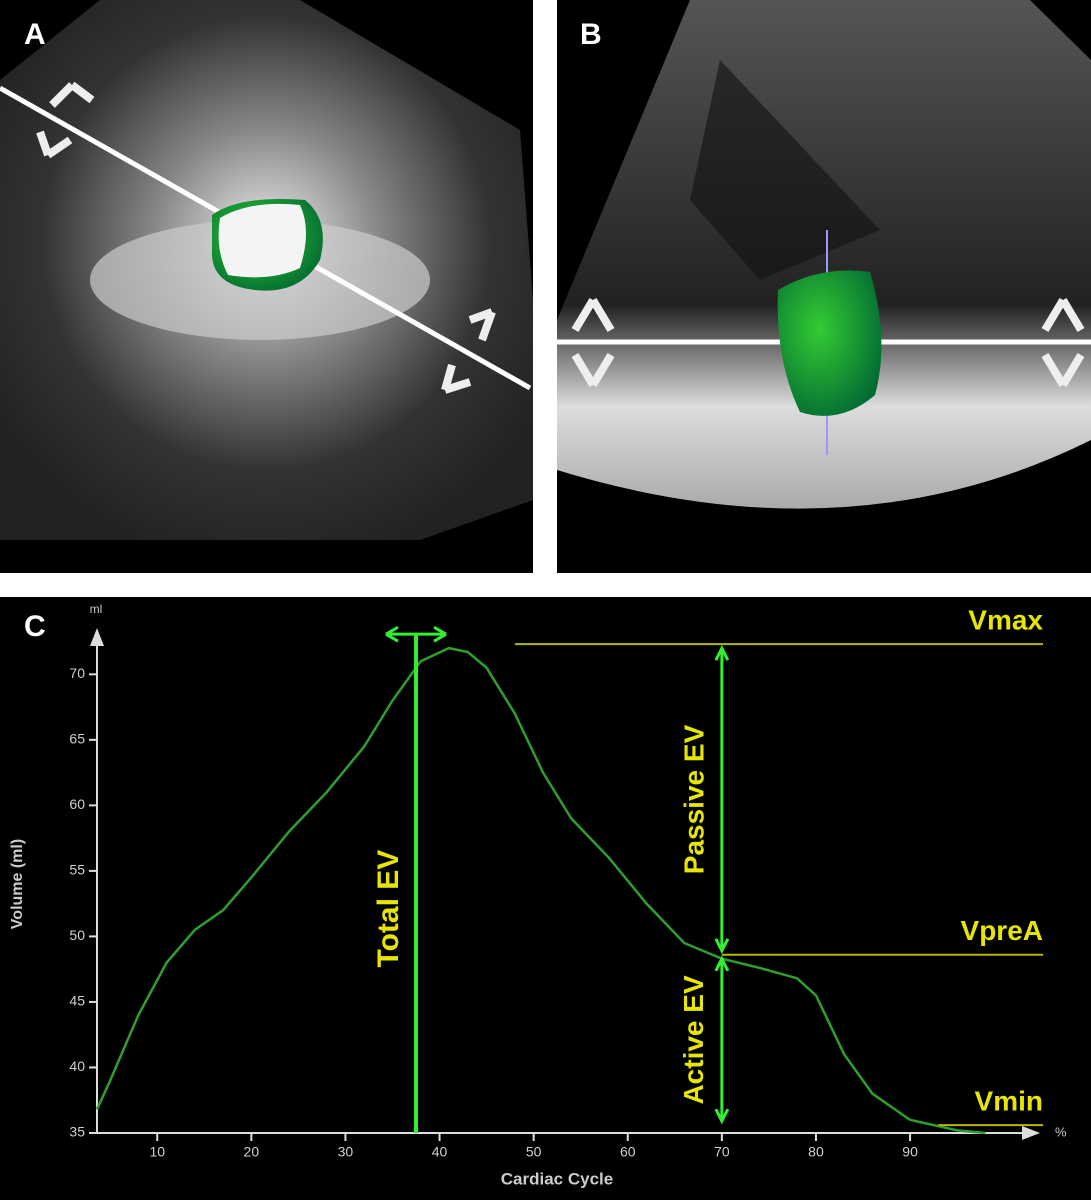 Image resolution: width=1091 pixels, height=1200 pixels. What do you see at coordinates (157, 1152) in the screenshot?
I see `x-tick-label: 10` at bounding box center [157, 1152].